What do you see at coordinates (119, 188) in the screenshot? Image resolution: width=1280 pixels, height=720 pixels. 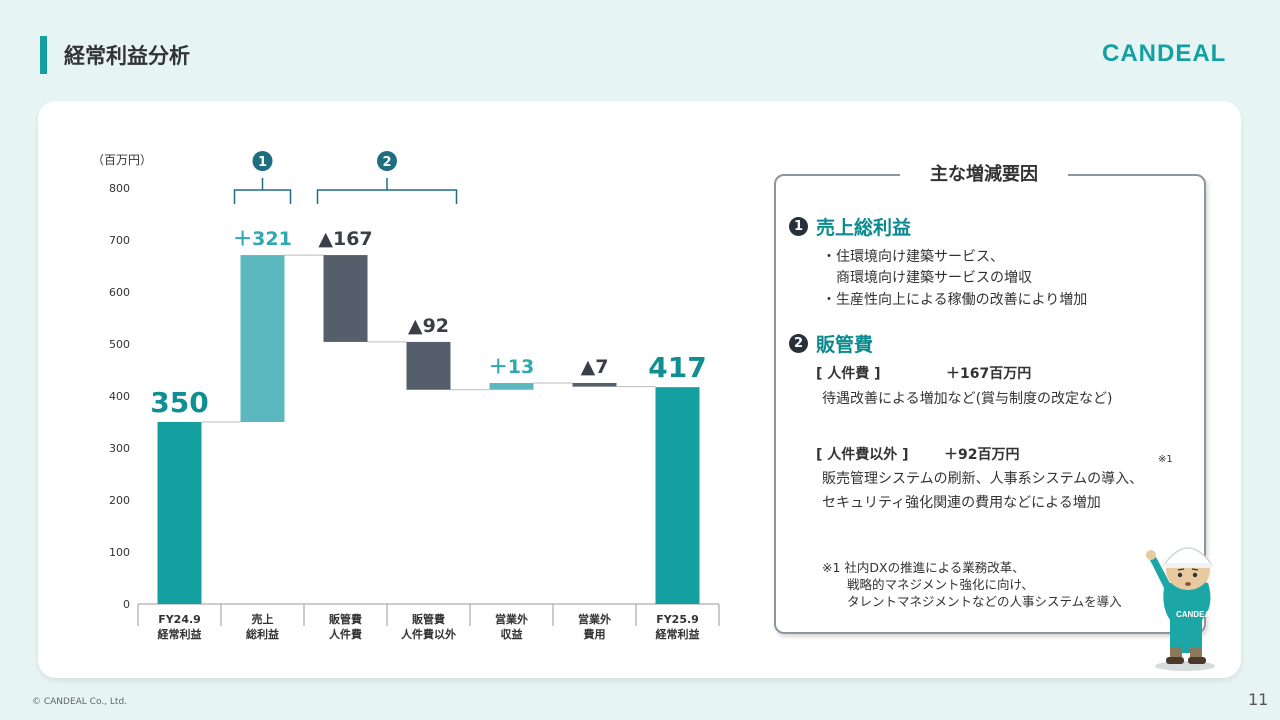 I see `y-tick-label: 800` at bounding box center [119, 188].